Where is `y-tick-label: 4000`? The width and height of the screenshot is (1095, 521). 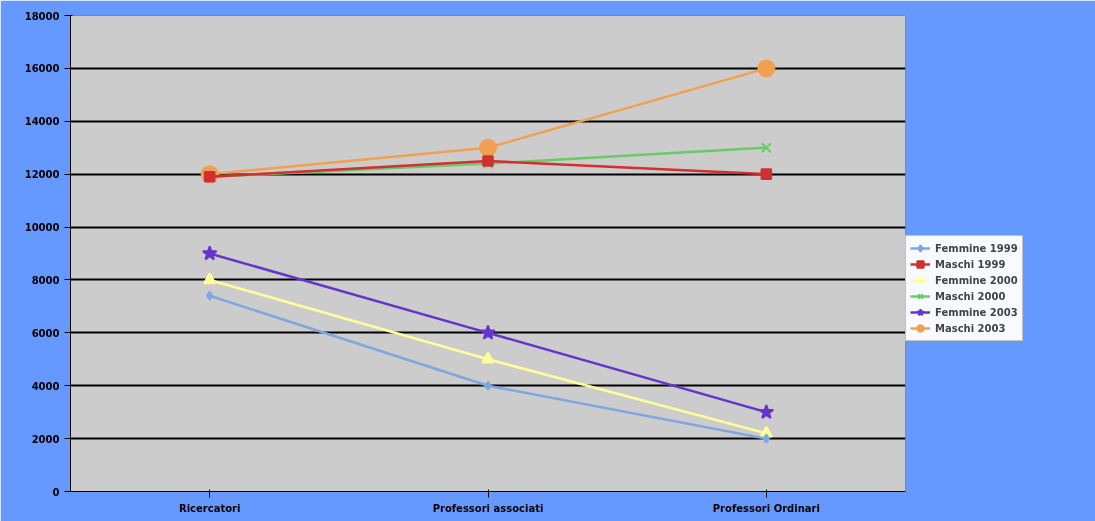 y-tick-label: 4000 is located at coordinates (45, 386).